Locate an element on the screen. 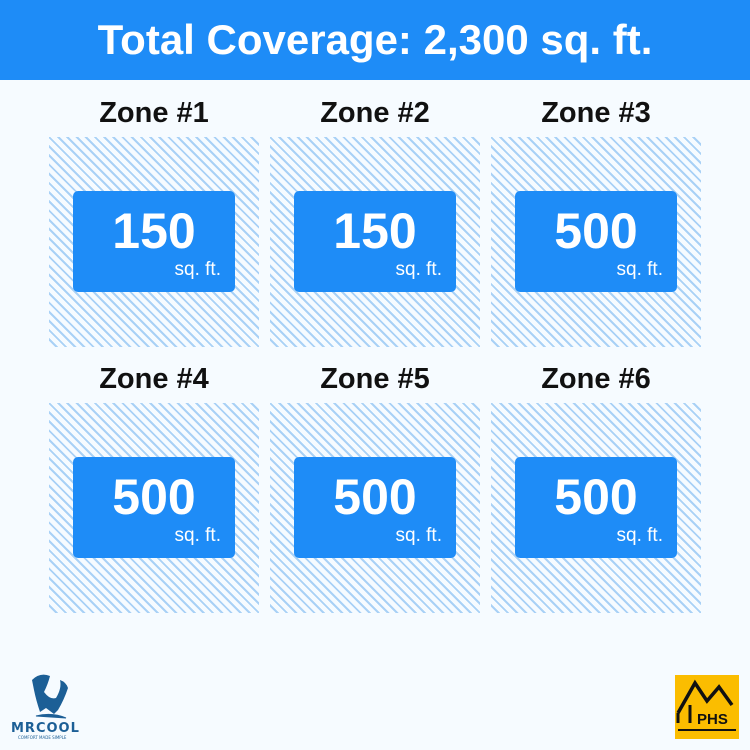 The image size is (750, 750). polar-bear-icon: MRCOOL COMFORT MADE SIMPLE is located at coordinates (45, 707).